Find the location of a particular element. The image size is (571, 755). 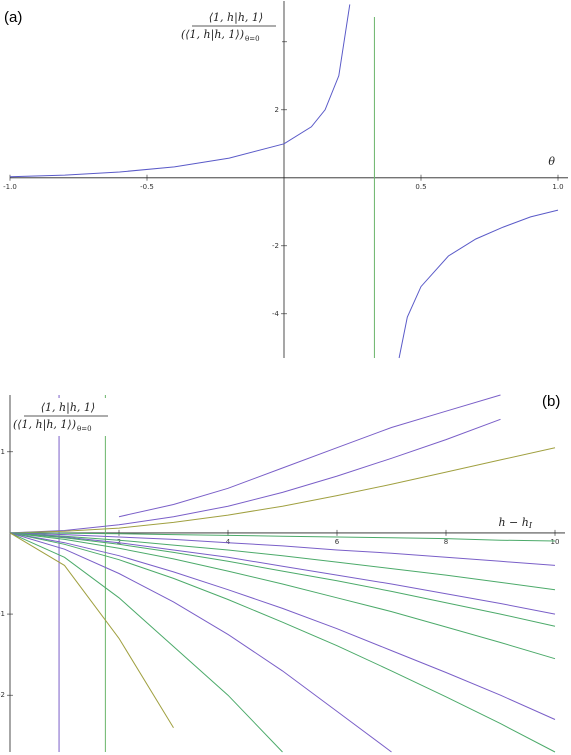

y-tick-label: -1 is located at coordinates (2, 614).